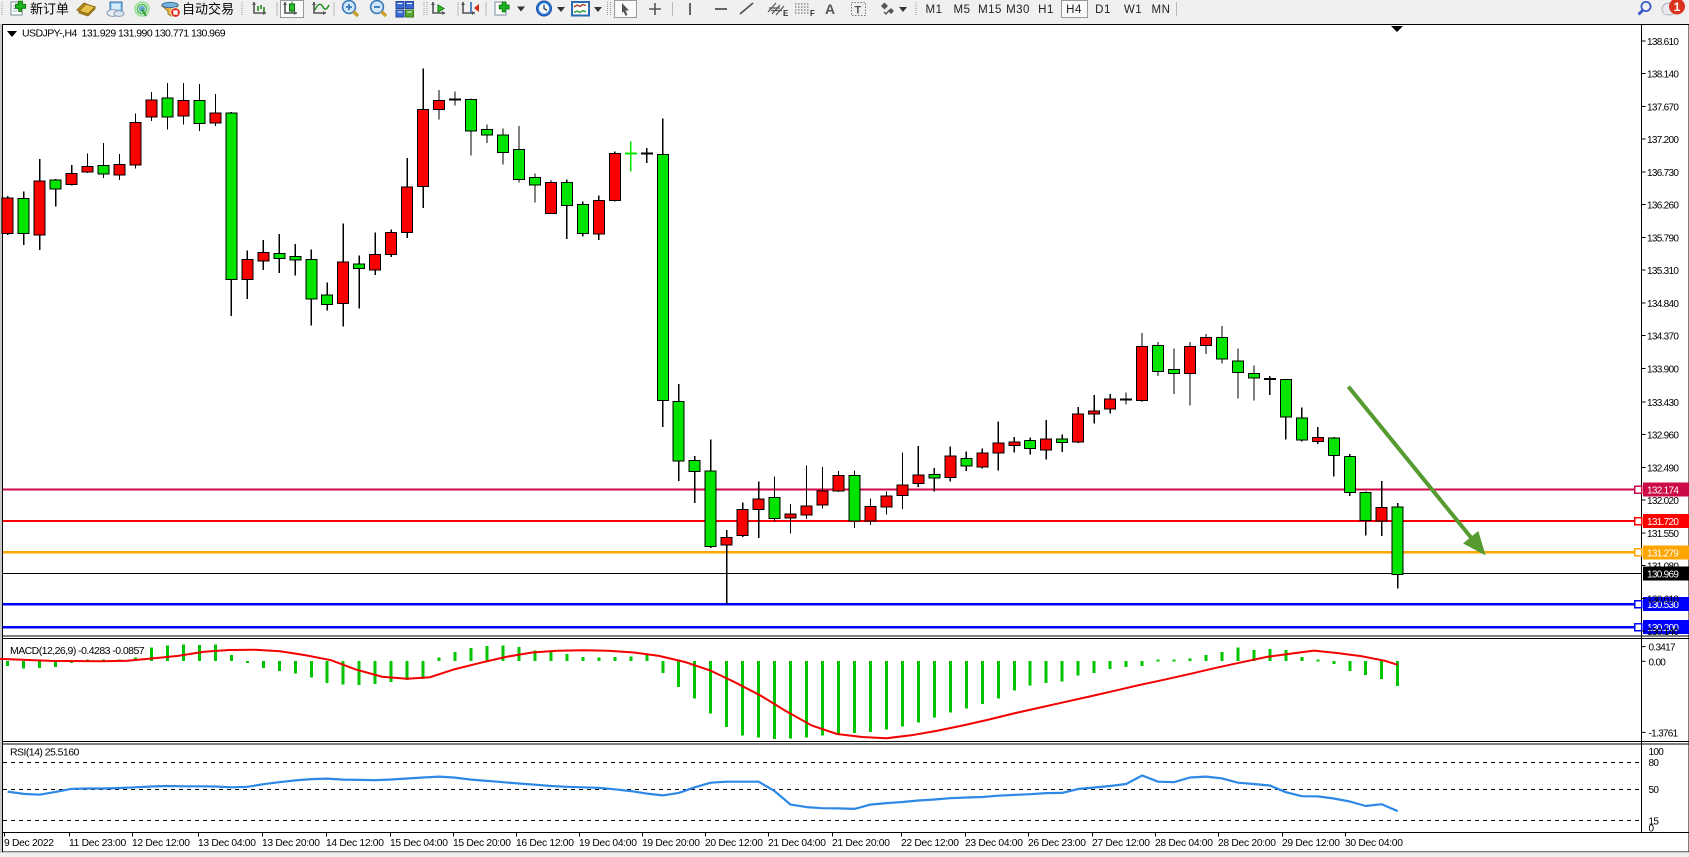 Image resolution: width=1689 pixels, height=857 pixels. Describe the element at coordinates (990, 10) in the screenshot. I see `svg-text: M15` at that location.